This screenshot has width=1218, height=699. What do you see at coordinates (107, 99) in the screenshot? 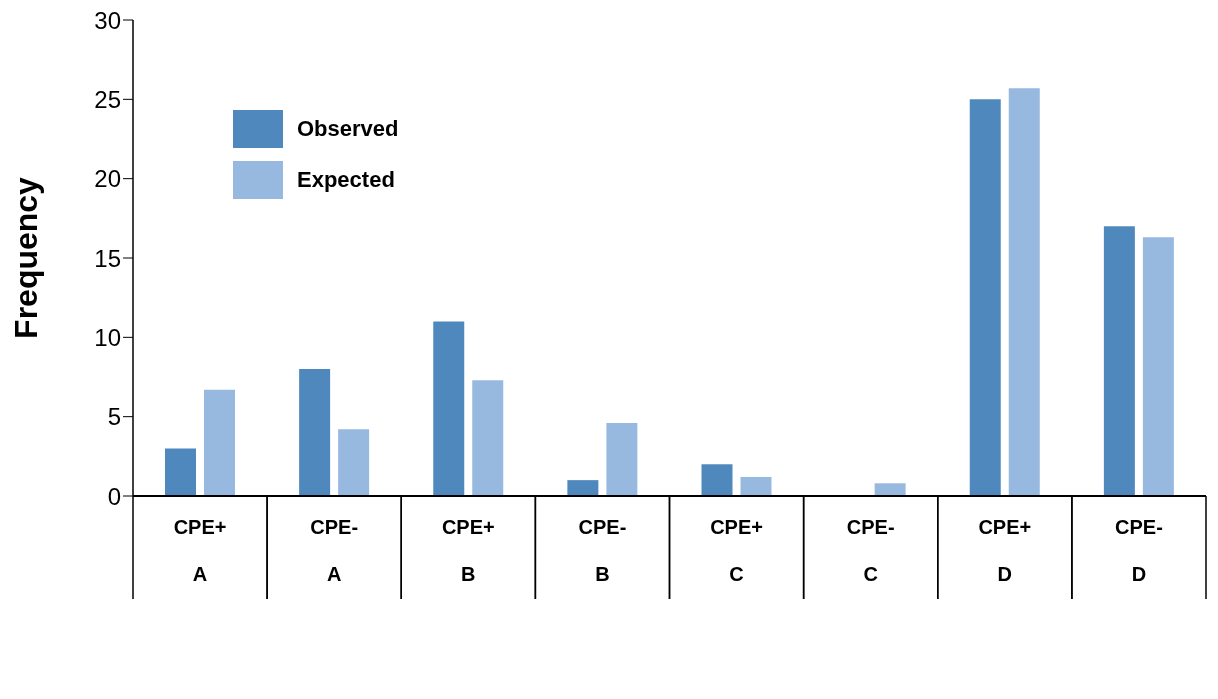
I see `y-tick-label: 25` at bounding box center [107, 99].